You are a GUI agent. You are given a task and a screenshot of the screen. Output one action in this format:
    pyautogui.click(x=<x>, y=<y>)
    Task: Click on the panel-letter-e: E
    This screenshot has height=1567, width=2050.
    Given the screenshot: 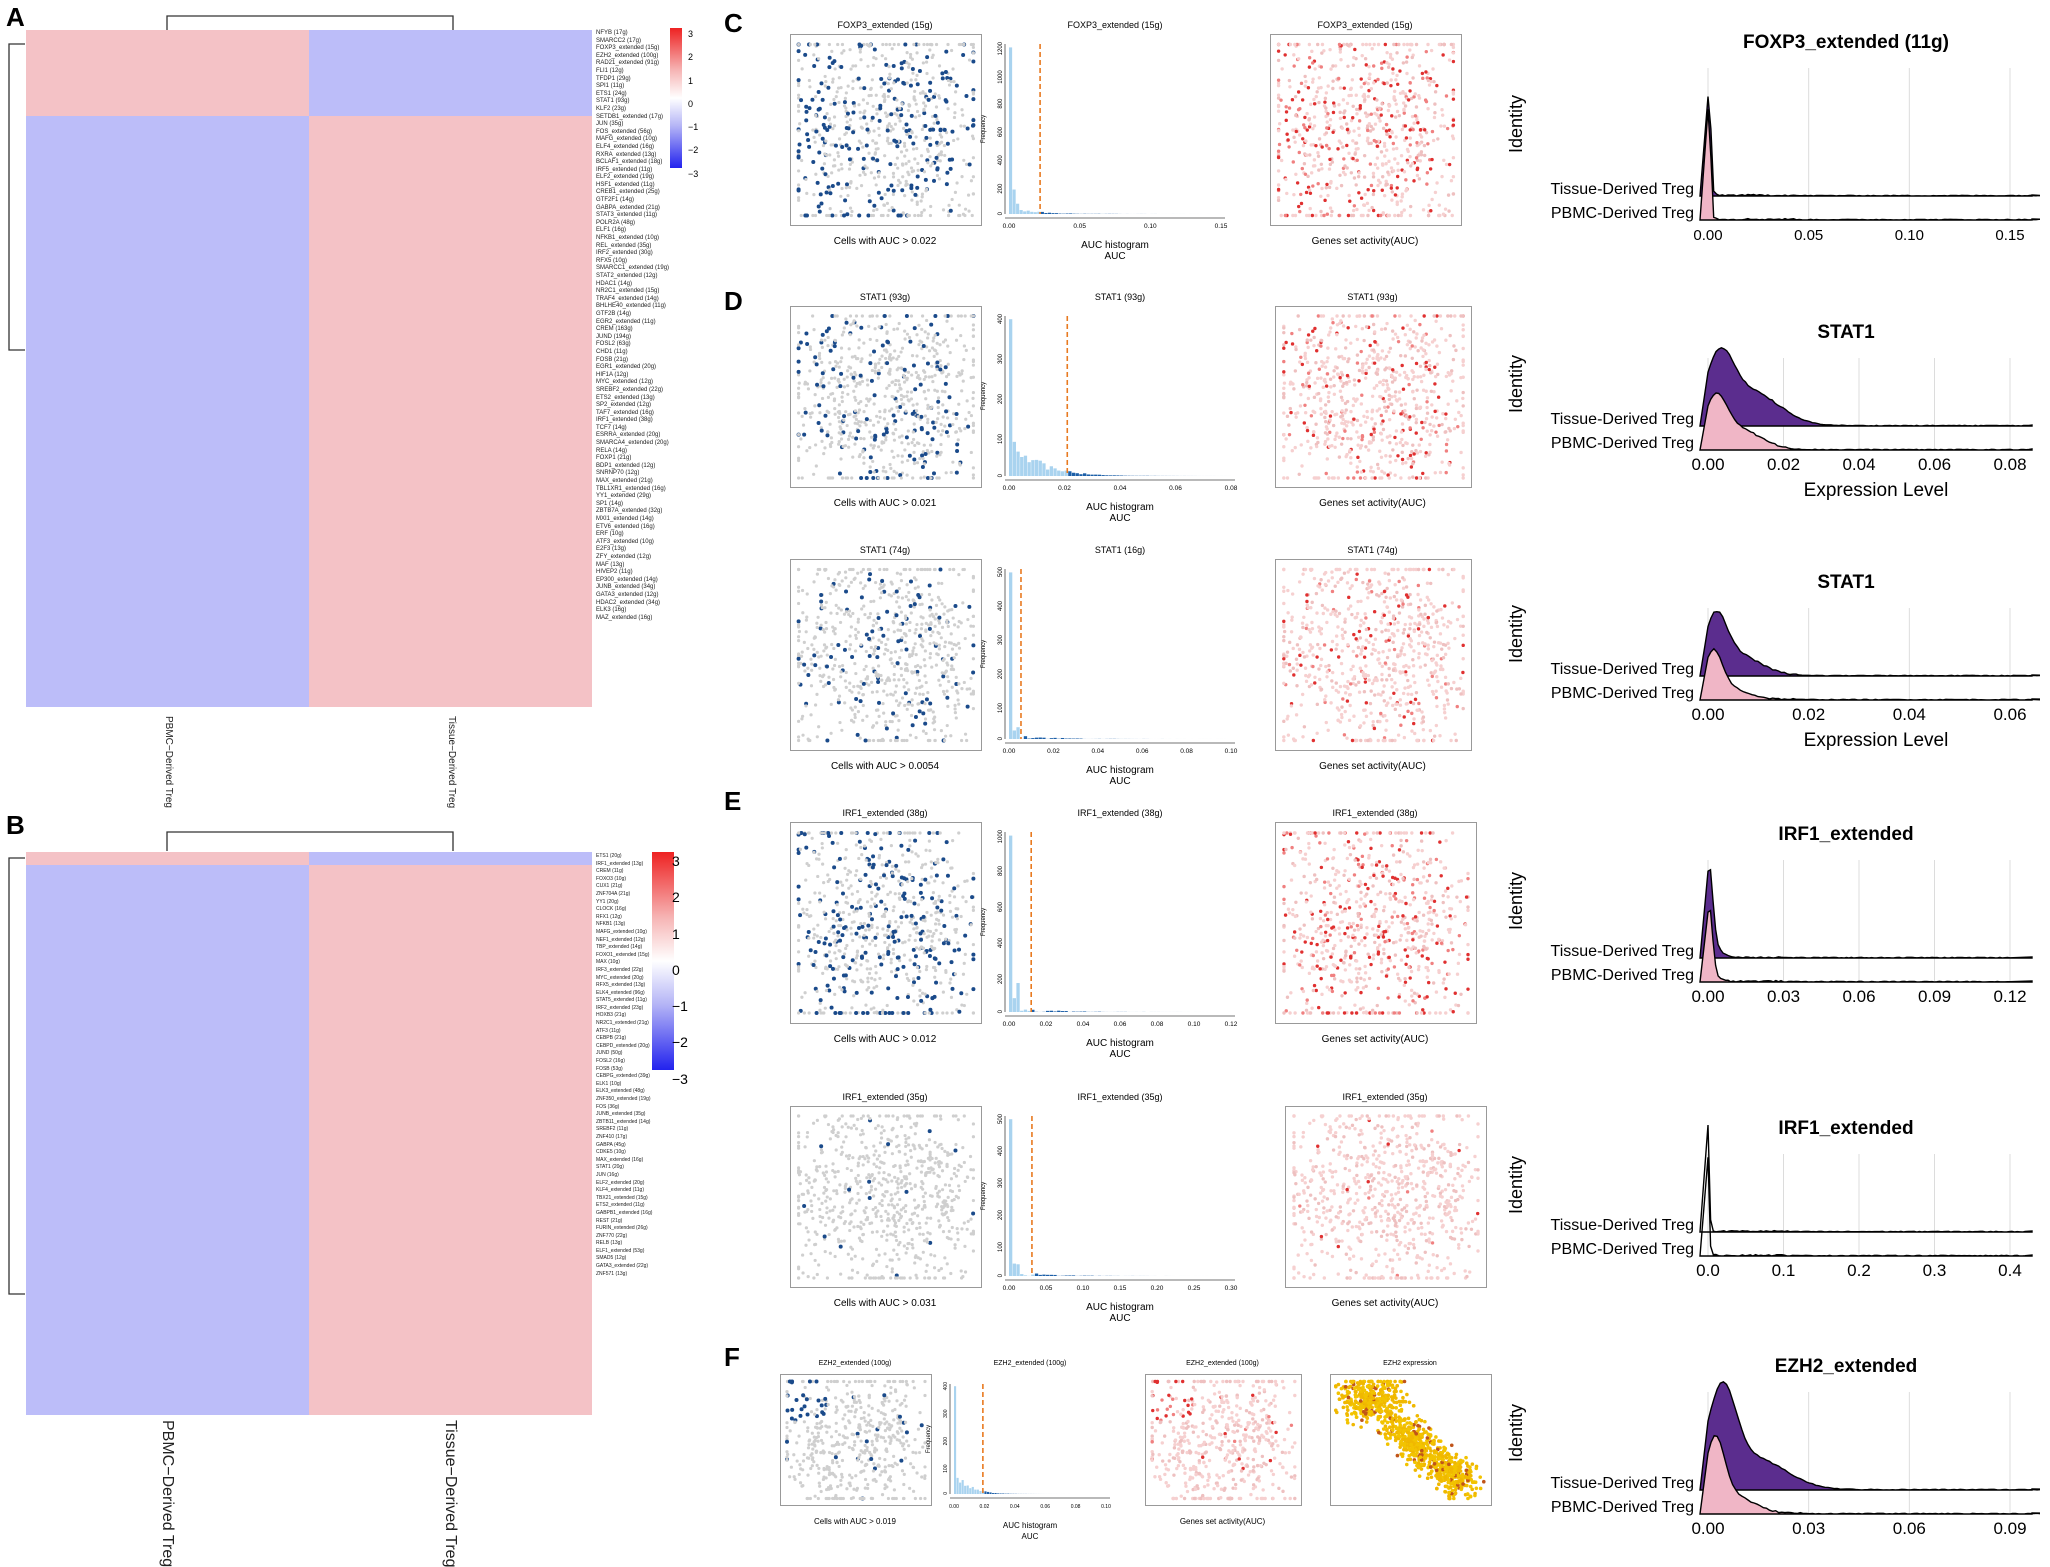 What is the action you would take?
    pyautogui.click(x=732, y=801)
    